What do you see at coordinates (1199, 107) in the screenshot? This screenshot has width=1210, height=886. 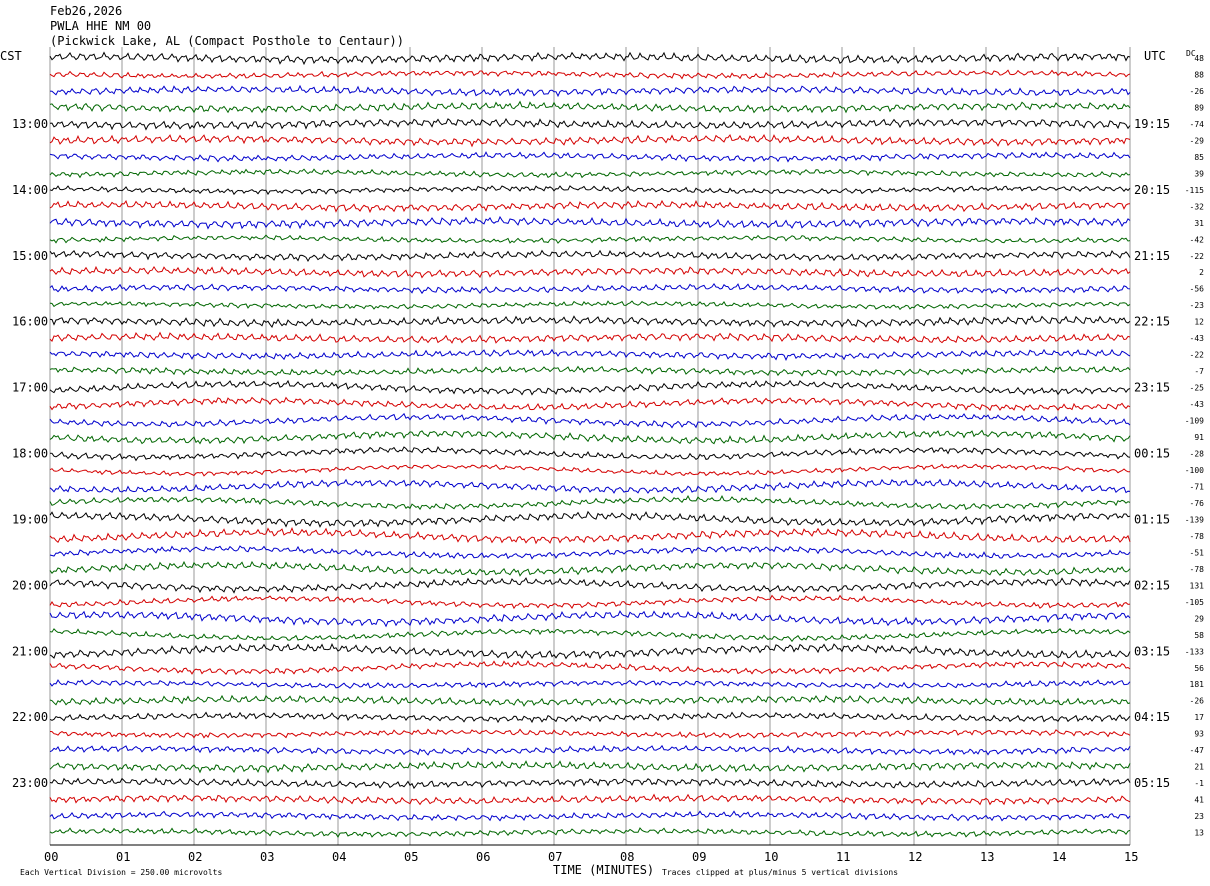 I see `dc-offset-label: 89` at bounding box center [1199, 107].